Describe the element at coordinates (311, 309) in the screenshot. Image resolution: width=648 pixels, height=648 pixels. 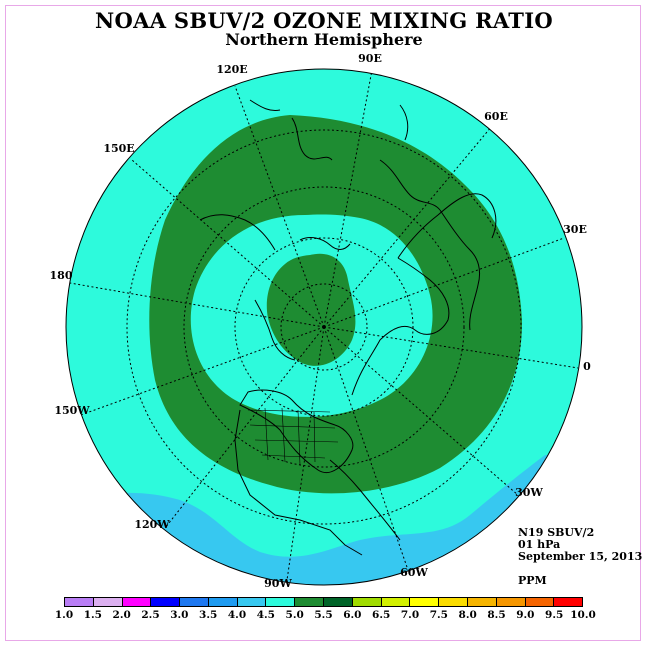
I see `ozone-pole-5.0-5.5` at that location.